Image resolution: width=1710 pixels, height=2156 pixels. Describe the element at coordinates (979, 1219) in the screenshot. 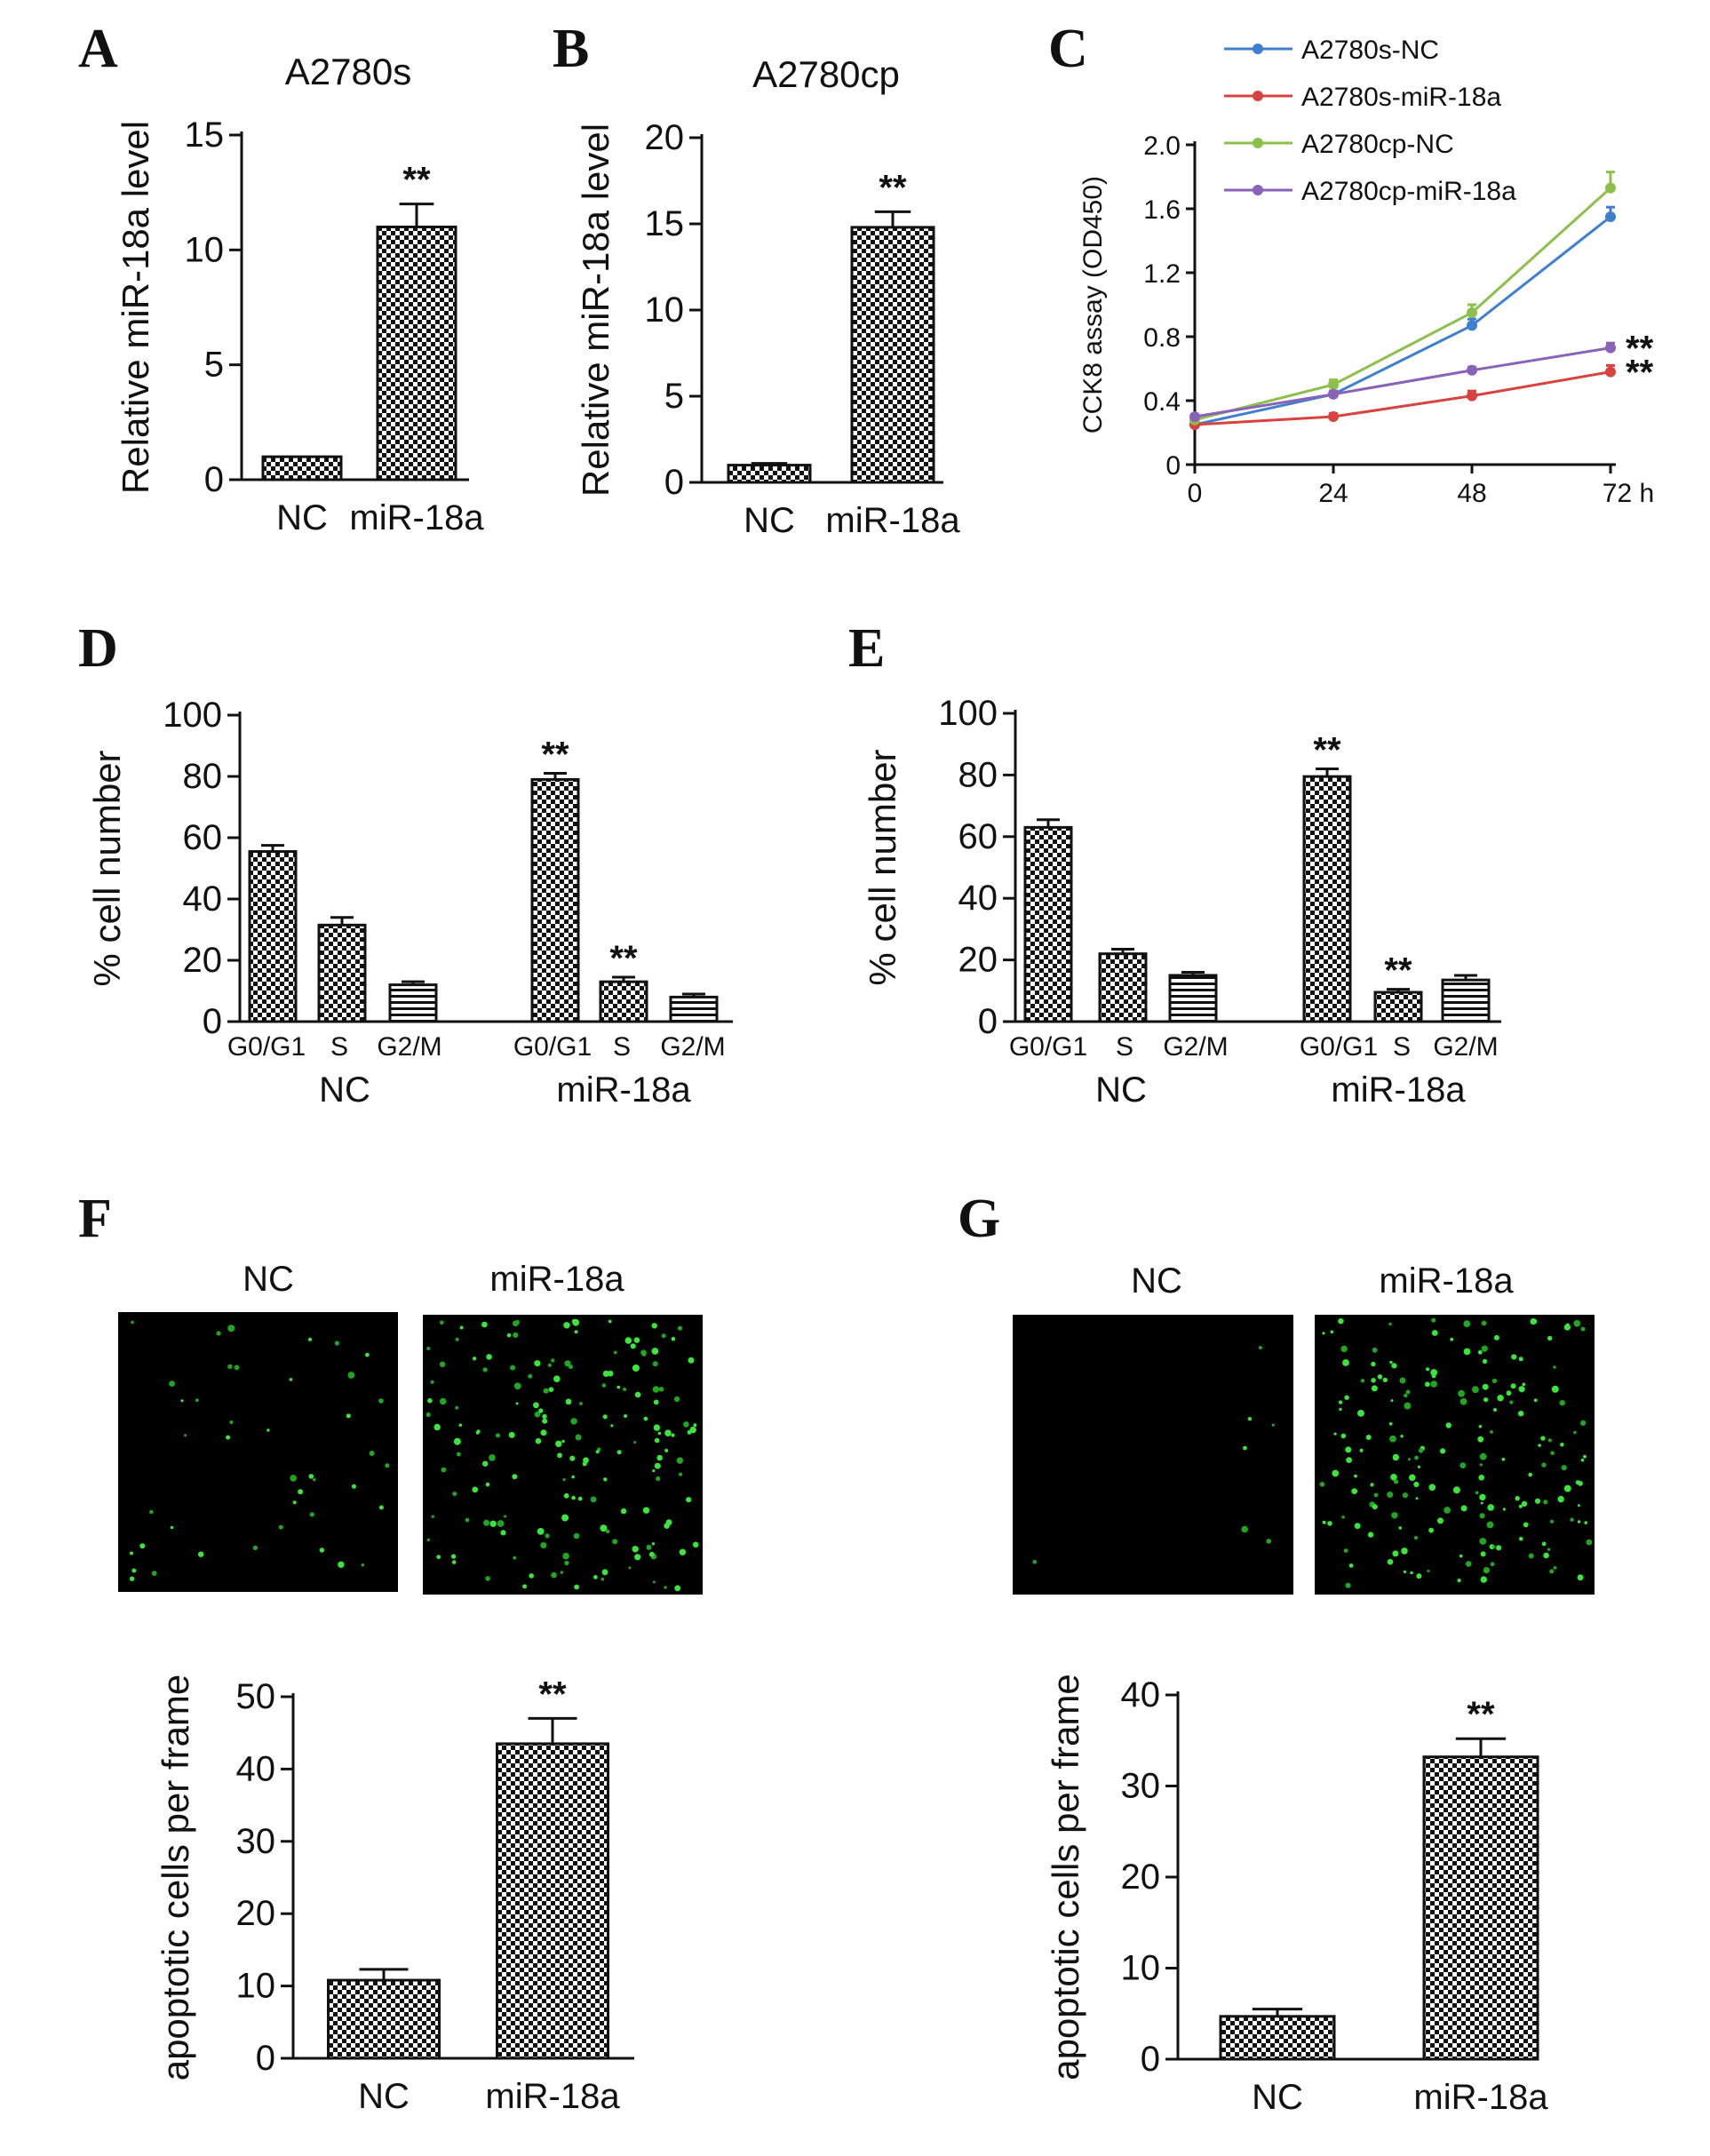

I see `panel-letter-g: G` at that location.